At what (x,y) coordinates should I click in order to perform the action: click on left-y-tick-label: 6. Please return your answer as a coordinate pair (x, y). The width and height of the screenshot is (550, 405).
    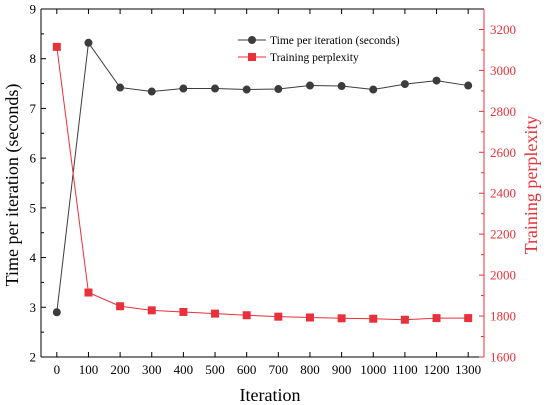
    Looking at the image, I should click on (33, 158).